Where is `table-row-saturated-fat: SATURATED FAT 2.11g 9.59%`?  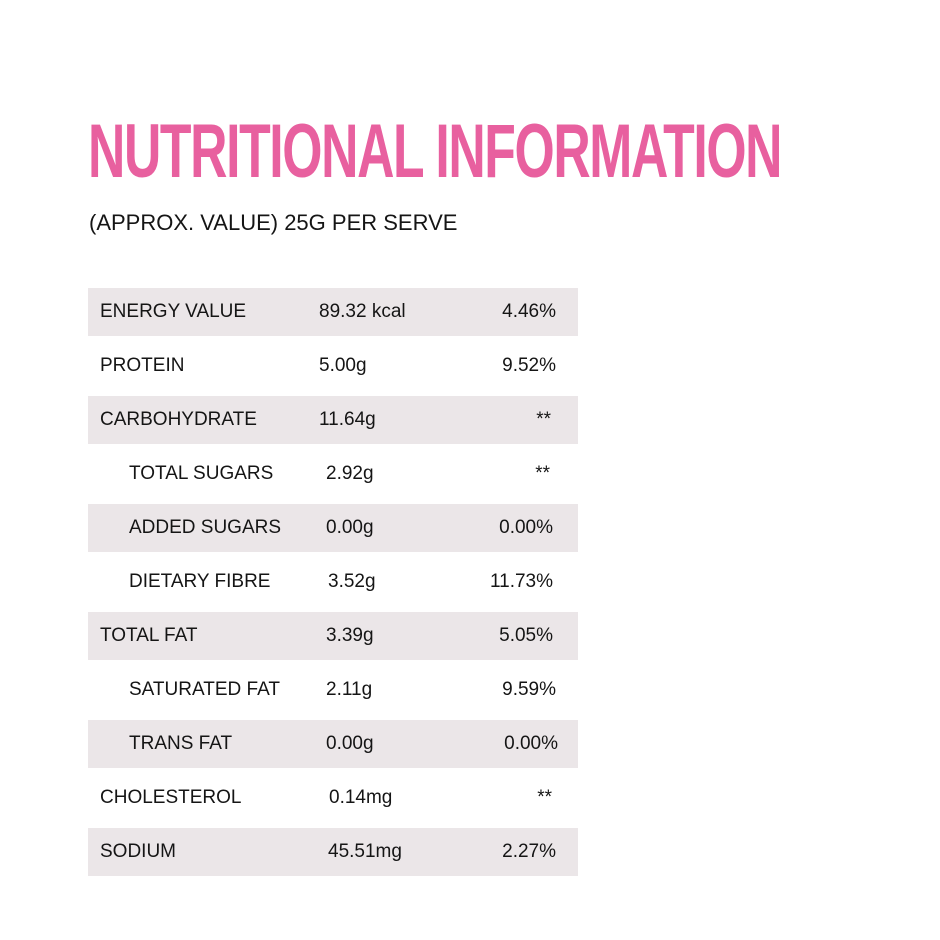 table-row-saturated-fat: SATURATED FAT 2.11g 9.59% is located at coordinates (333, 690).